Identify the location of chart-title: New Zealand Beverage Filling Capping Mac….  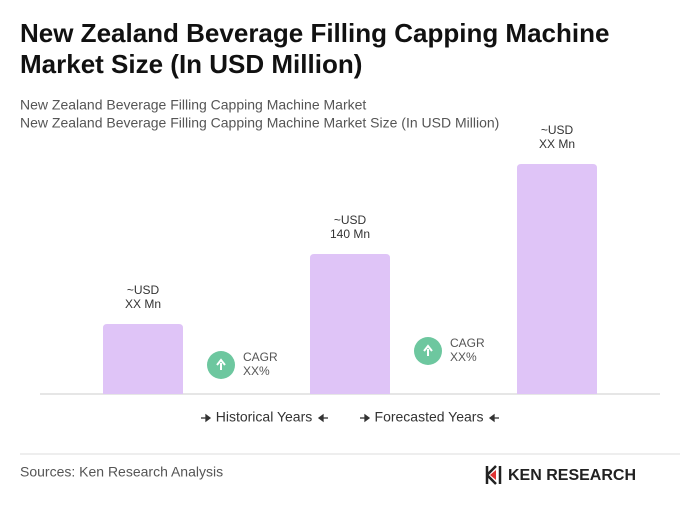
(314, 33).